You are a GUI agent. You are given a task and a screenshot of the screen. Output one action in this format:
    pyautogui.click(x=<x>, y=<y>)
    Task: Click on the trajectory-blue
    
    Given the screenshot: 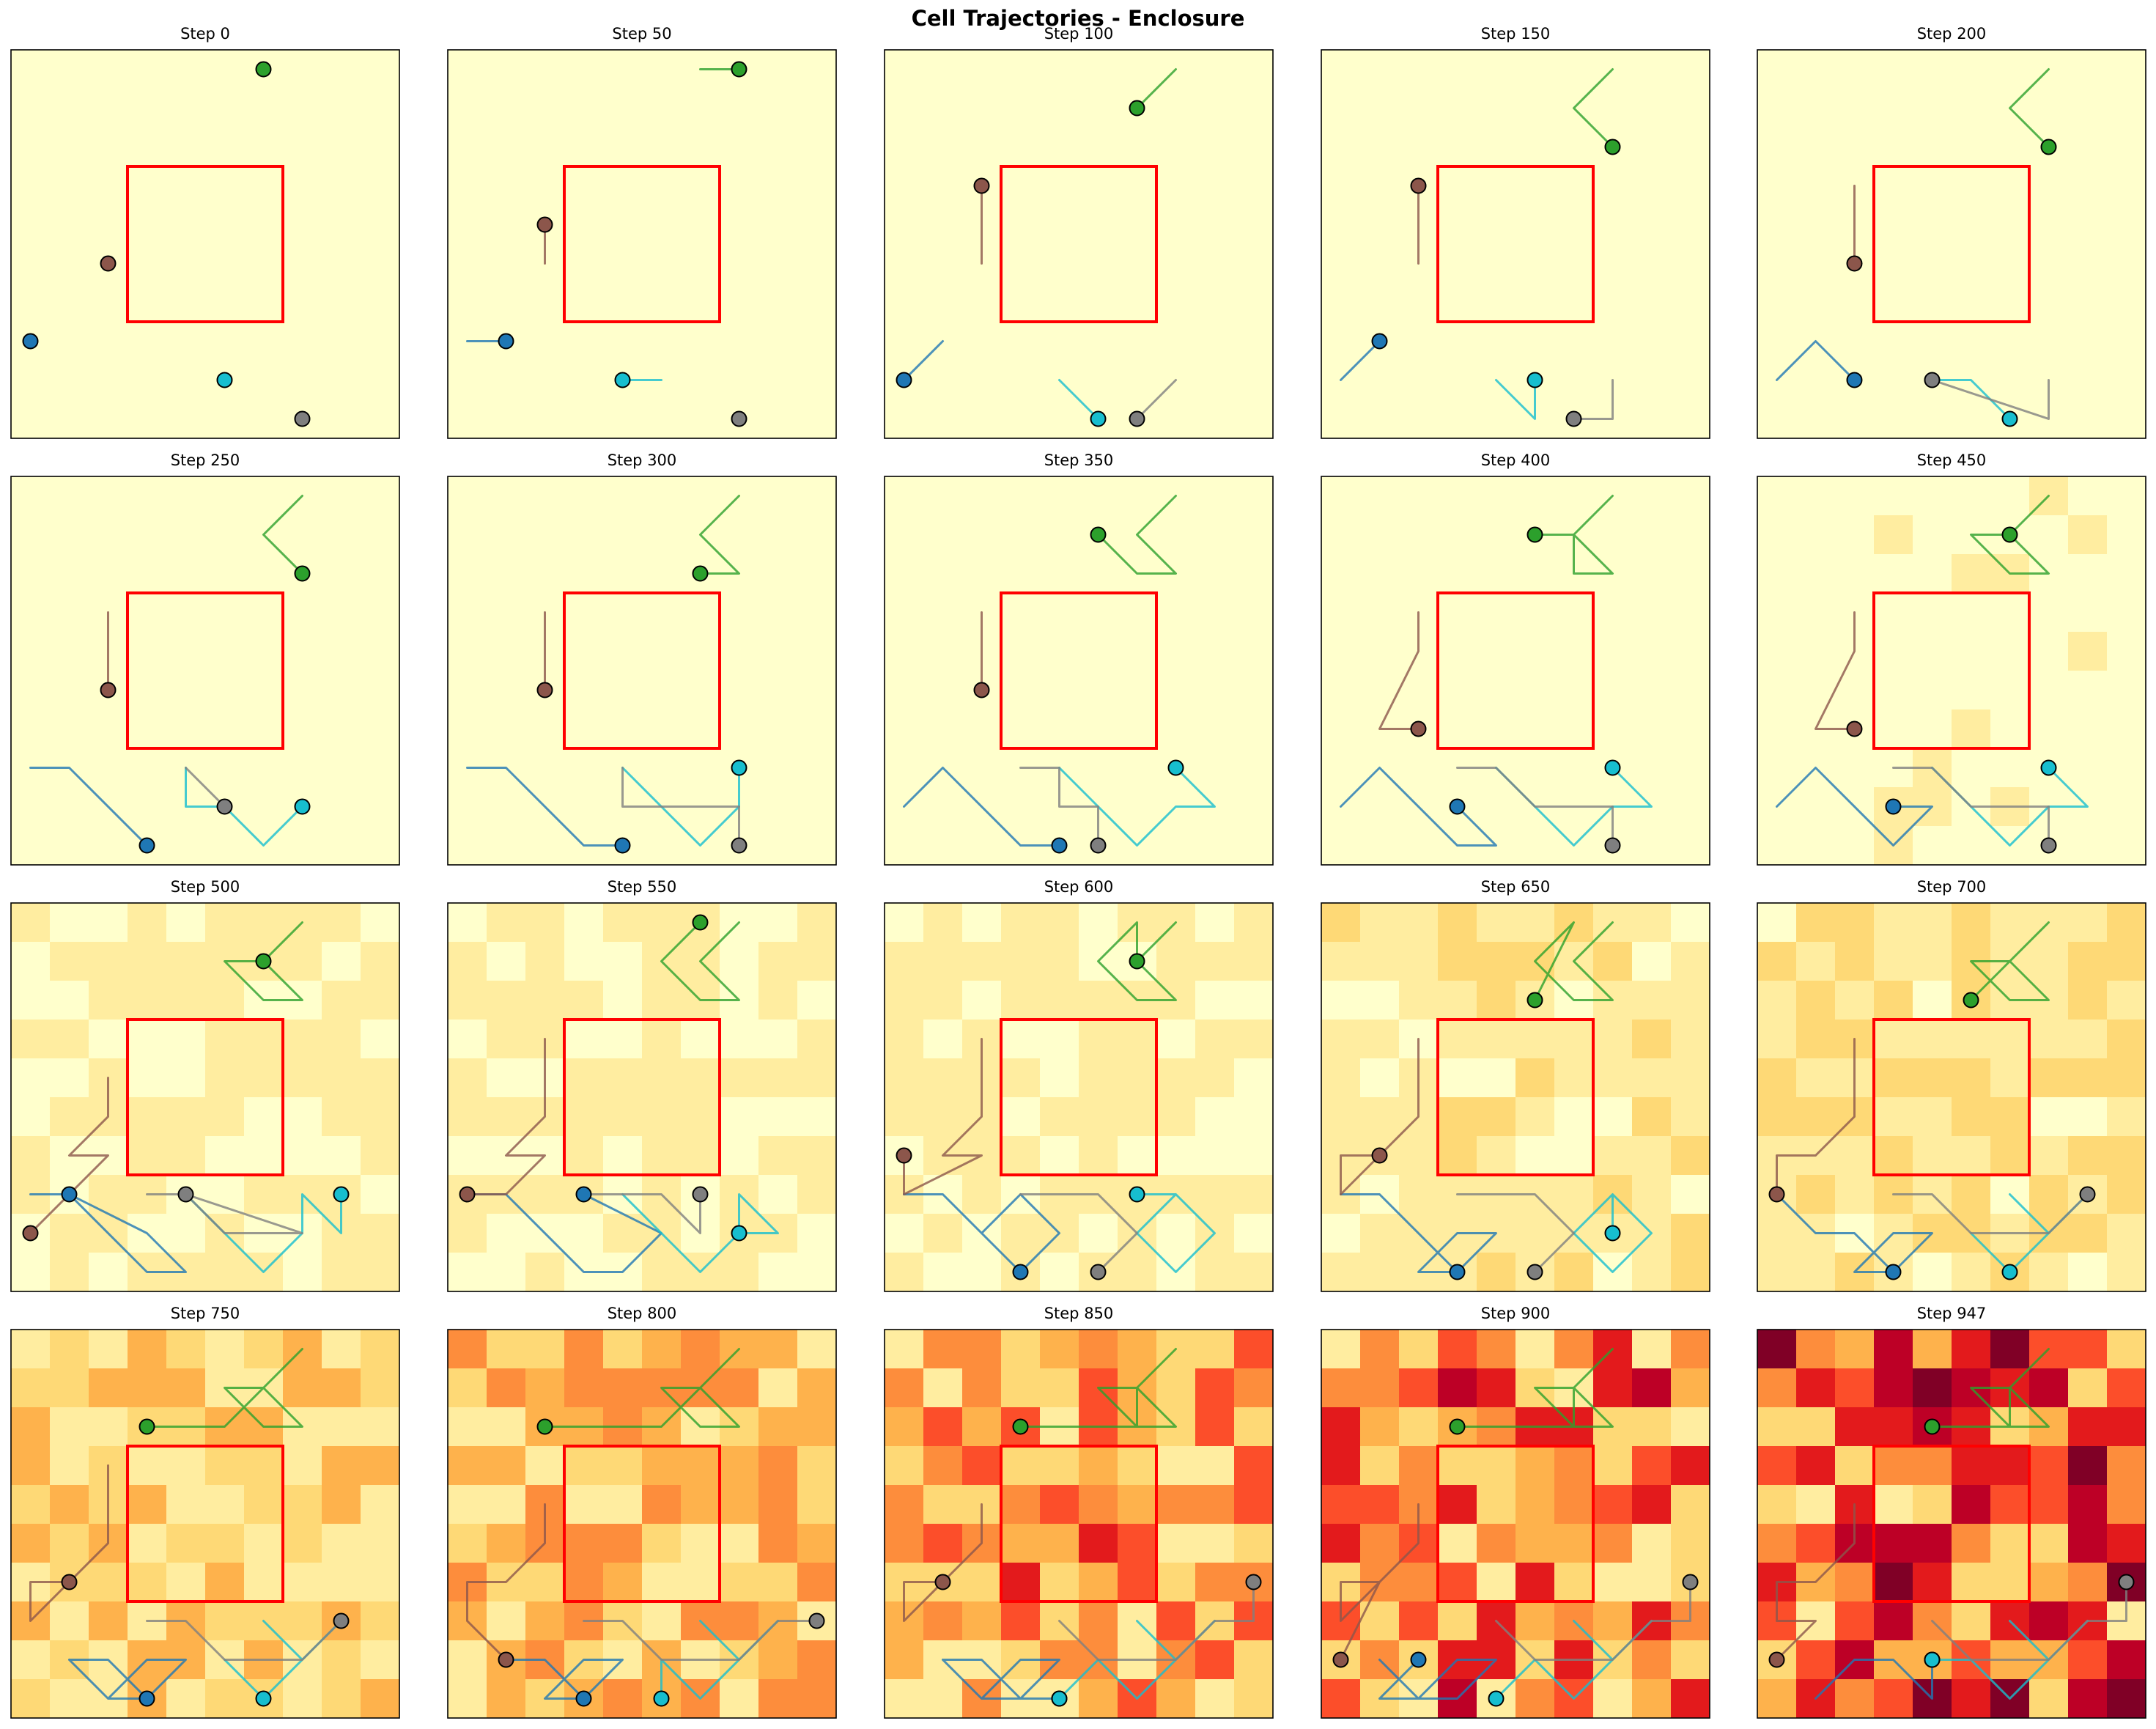 What is the action you would take?
    pyautogui.click(x=1418, y=1233)
    